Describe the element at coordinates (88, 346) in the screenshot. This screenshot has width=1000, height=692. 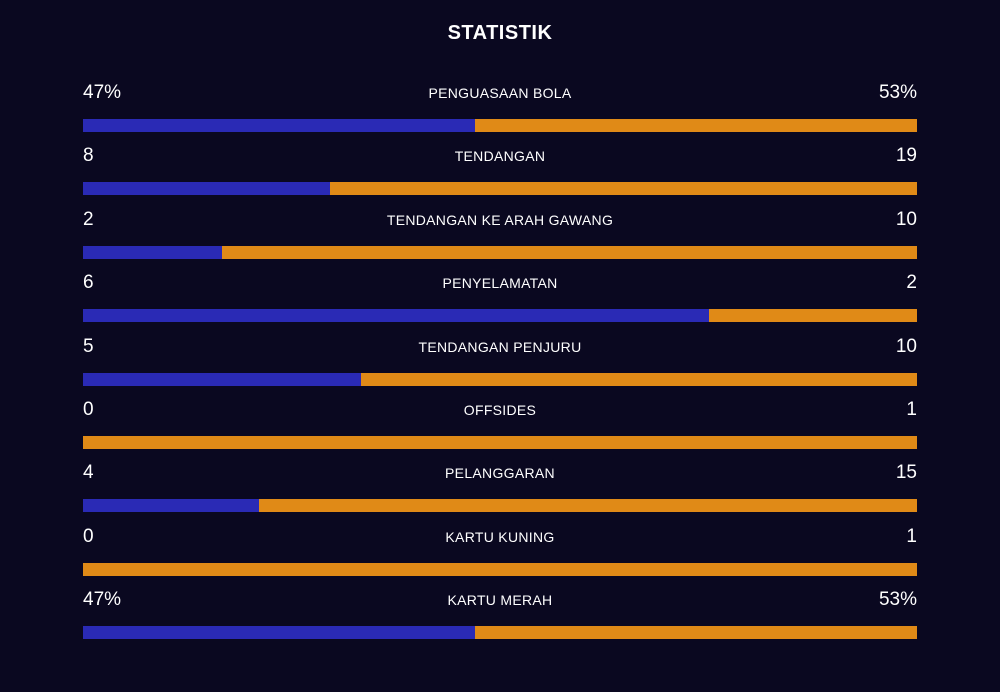
I see `home-value: 5` at that location.